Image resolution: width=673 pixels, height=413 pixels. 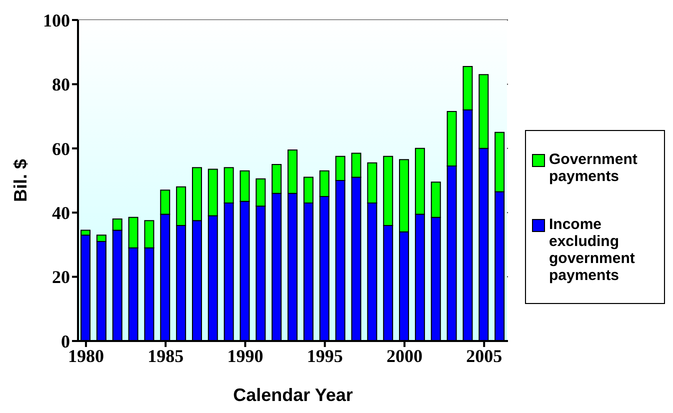 What do you see at coordinates (61, 84) in the screenshot?
I see `y-tick-label: 80` at bounding box center [61, 84].